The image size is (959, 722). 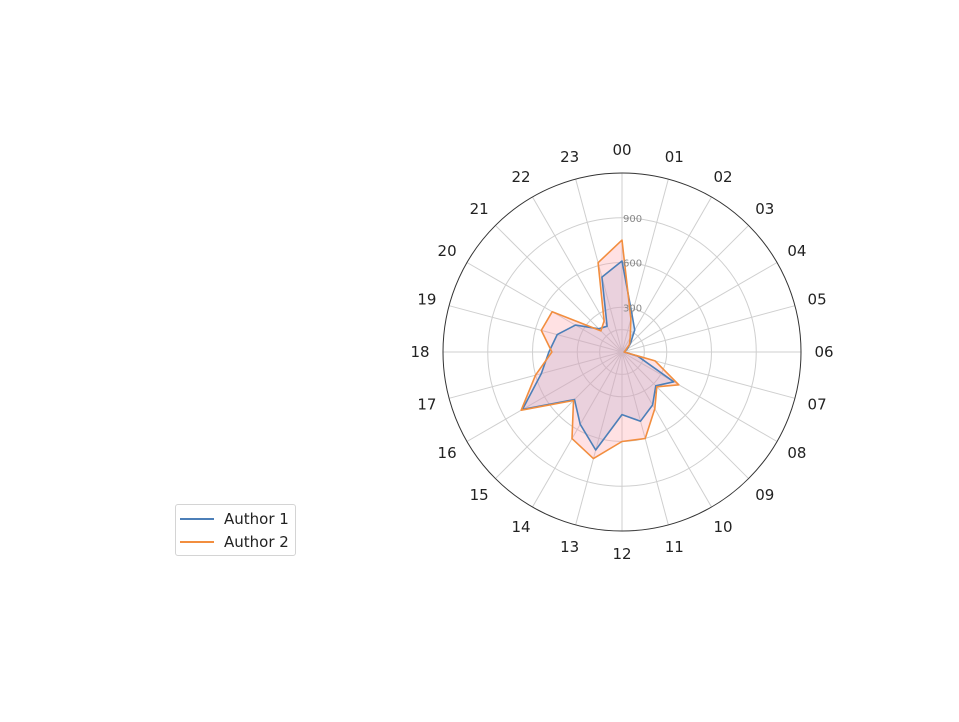 I want to click on category-label-15: 15, so click(x=479, y=495).